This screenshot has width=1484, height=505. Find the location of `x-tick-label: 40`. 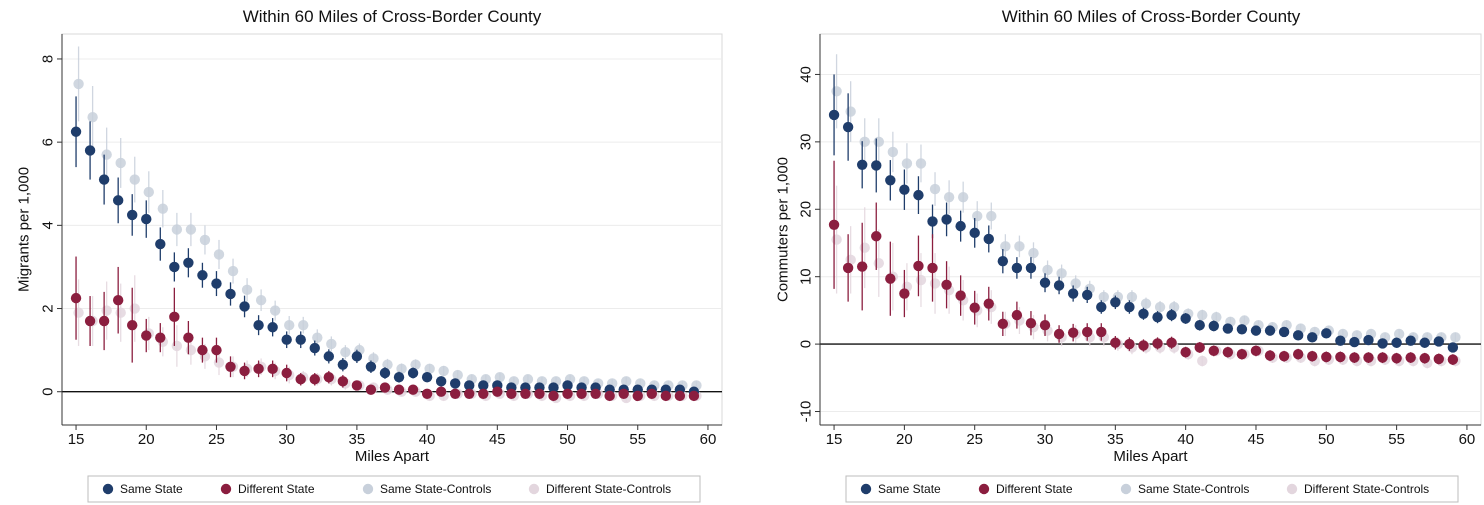

x-tick-label: 40 is located at coordinates (427, 439).